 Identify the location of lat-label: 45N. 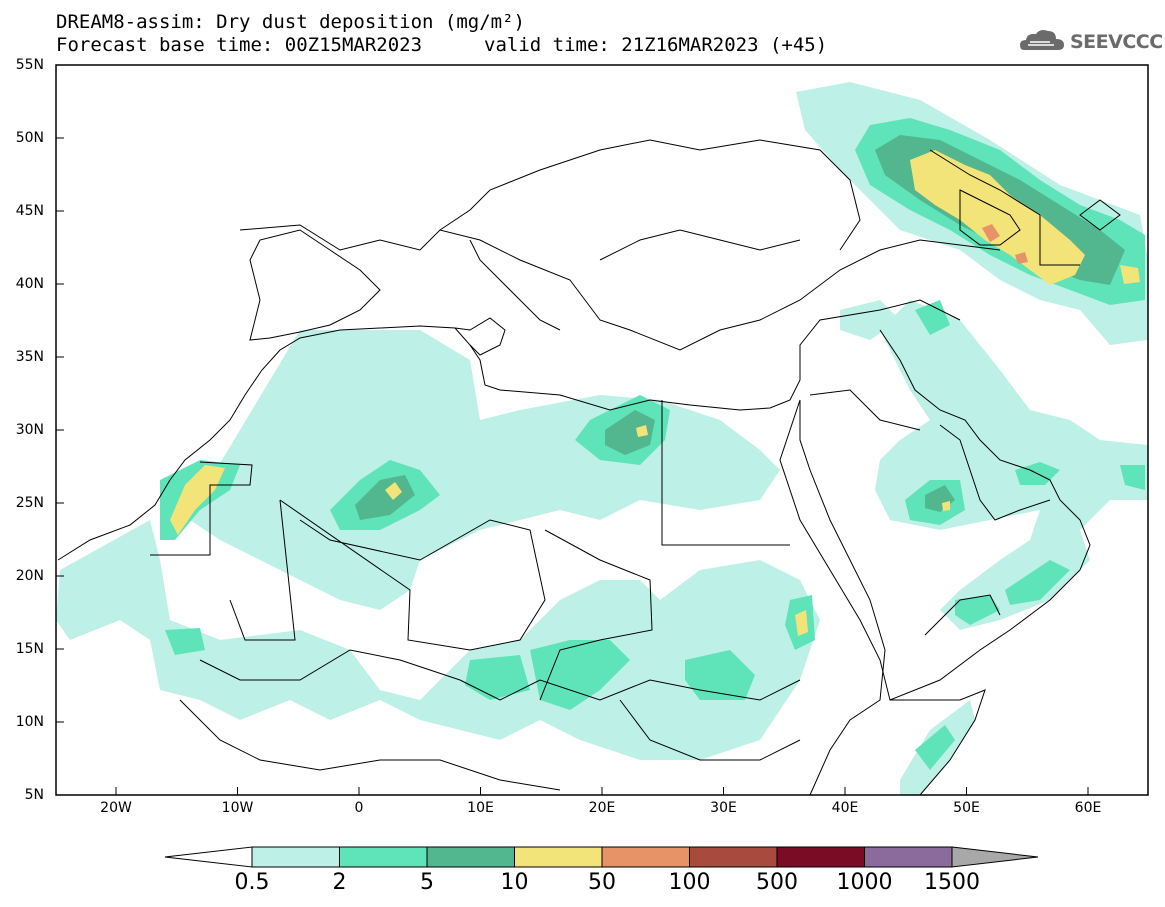
(29, 211).